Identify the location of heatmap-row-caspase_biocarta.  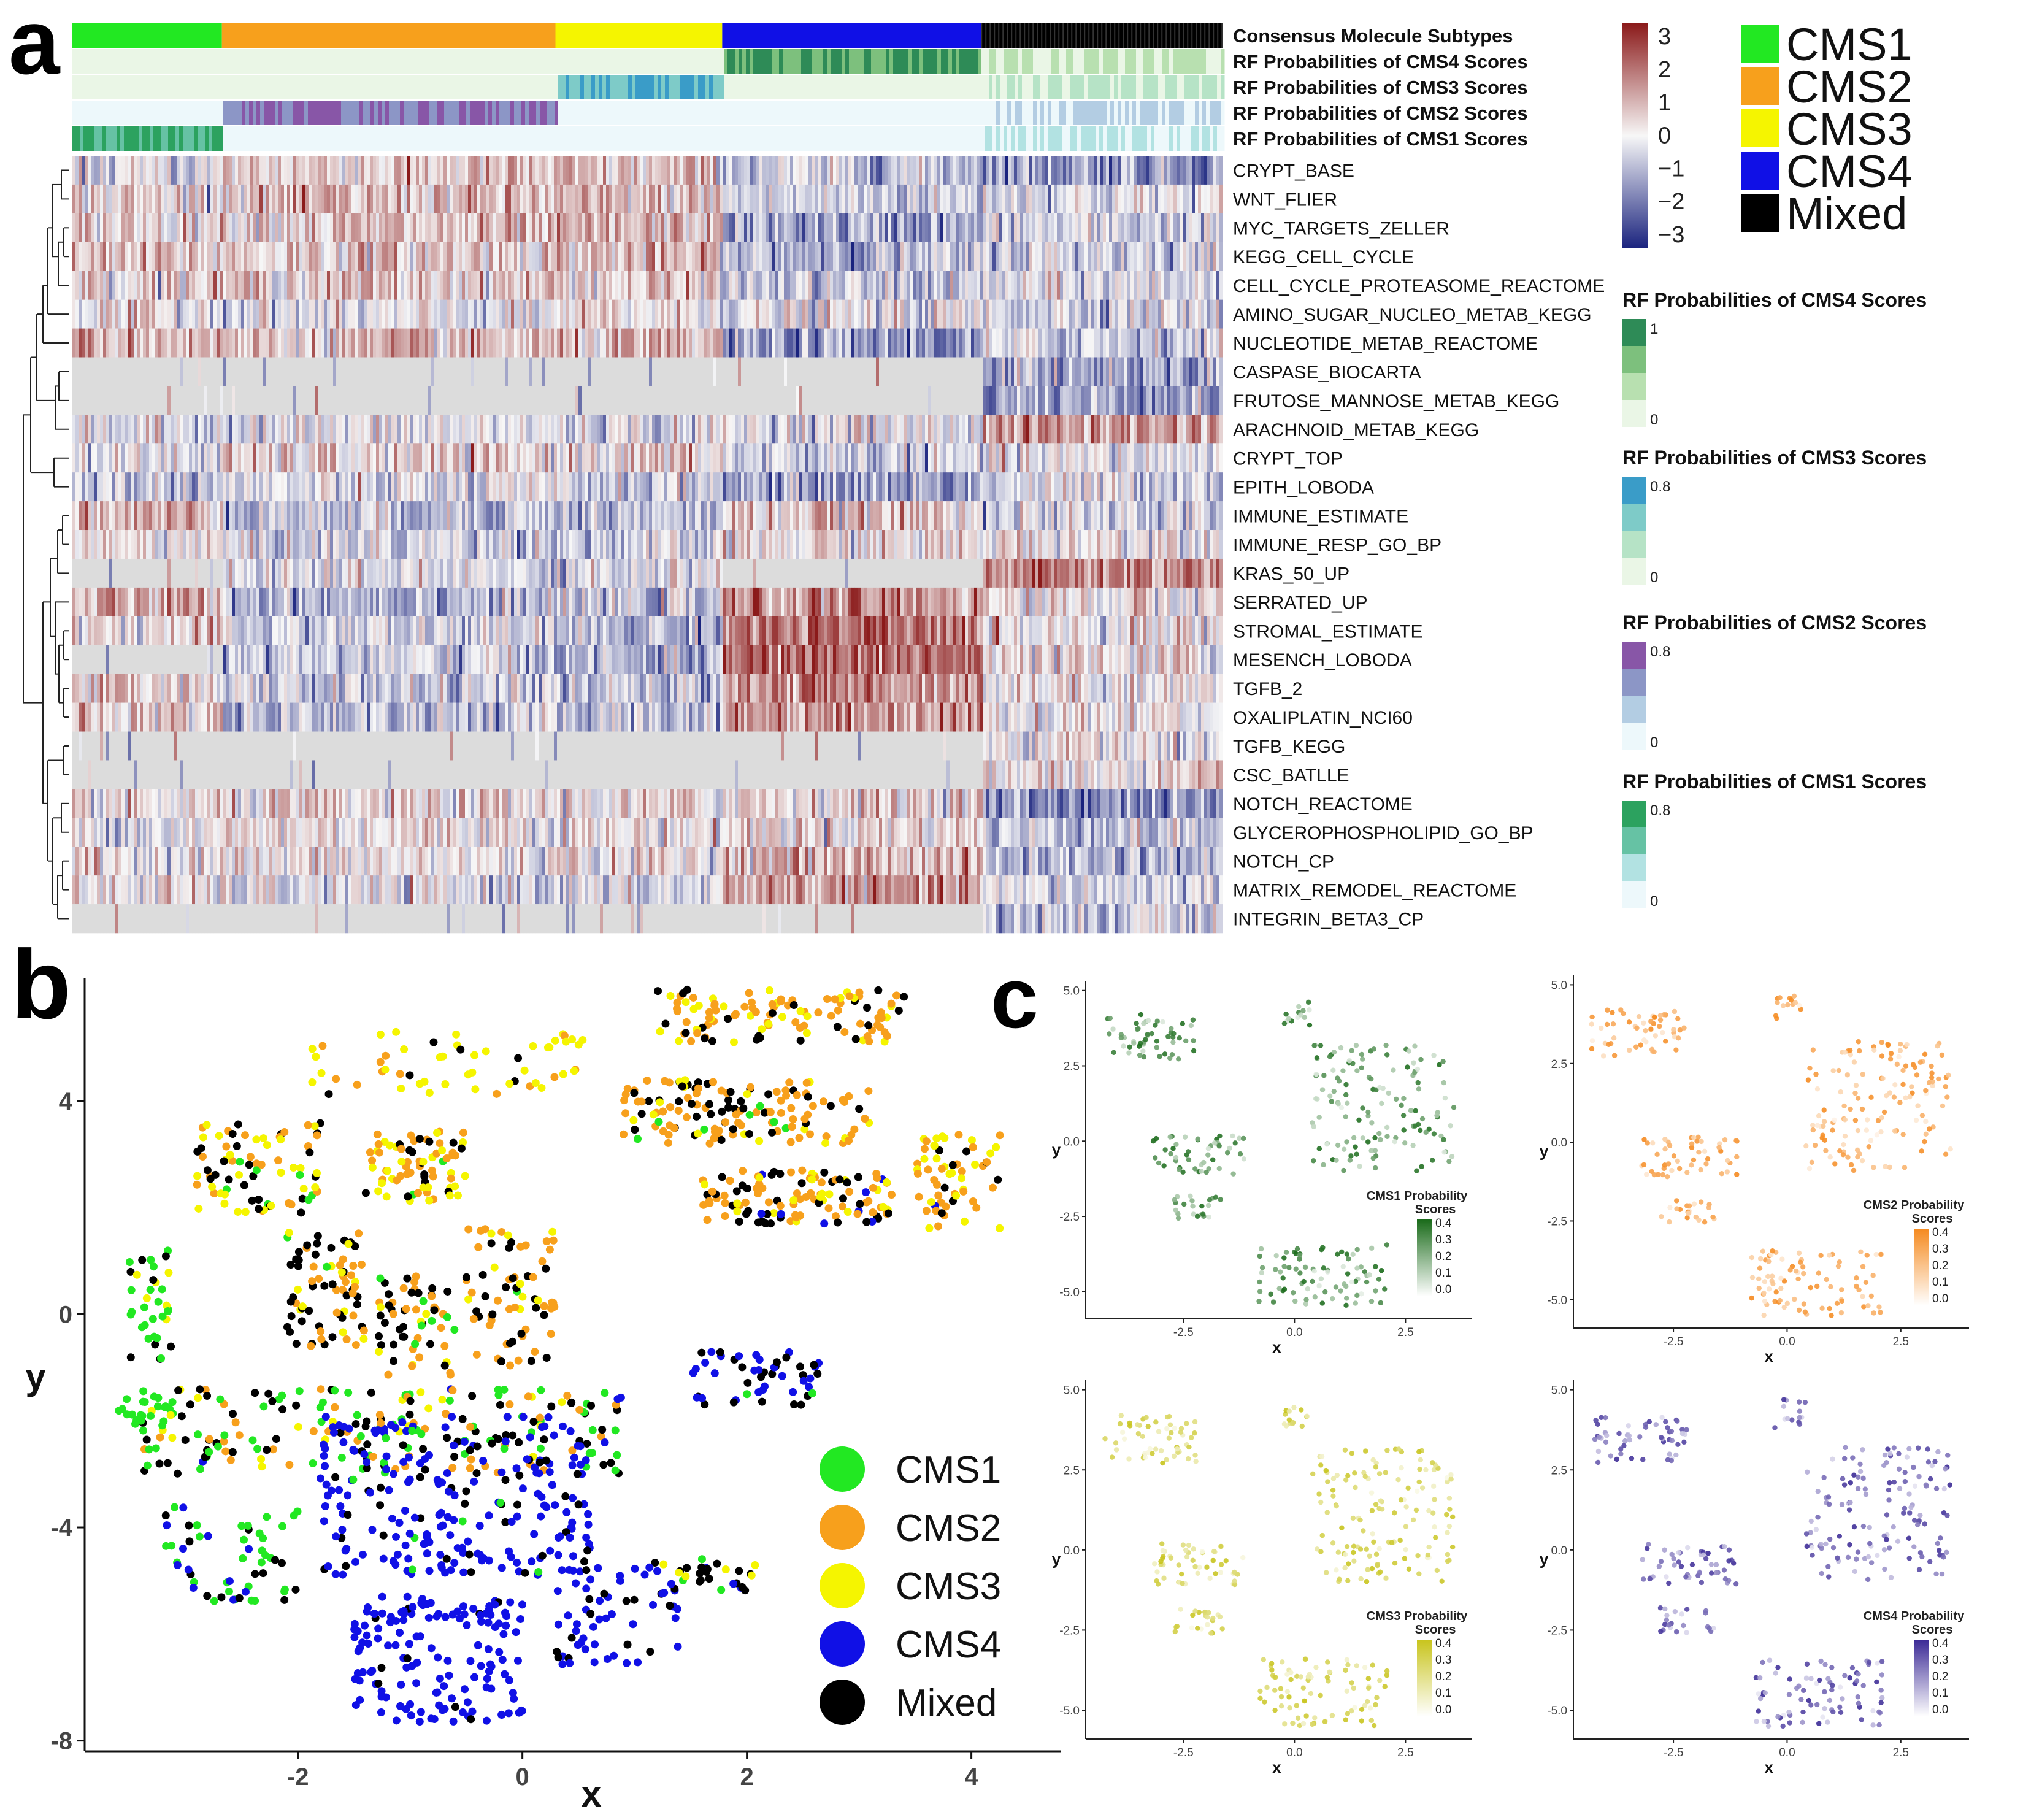
(647, 371).